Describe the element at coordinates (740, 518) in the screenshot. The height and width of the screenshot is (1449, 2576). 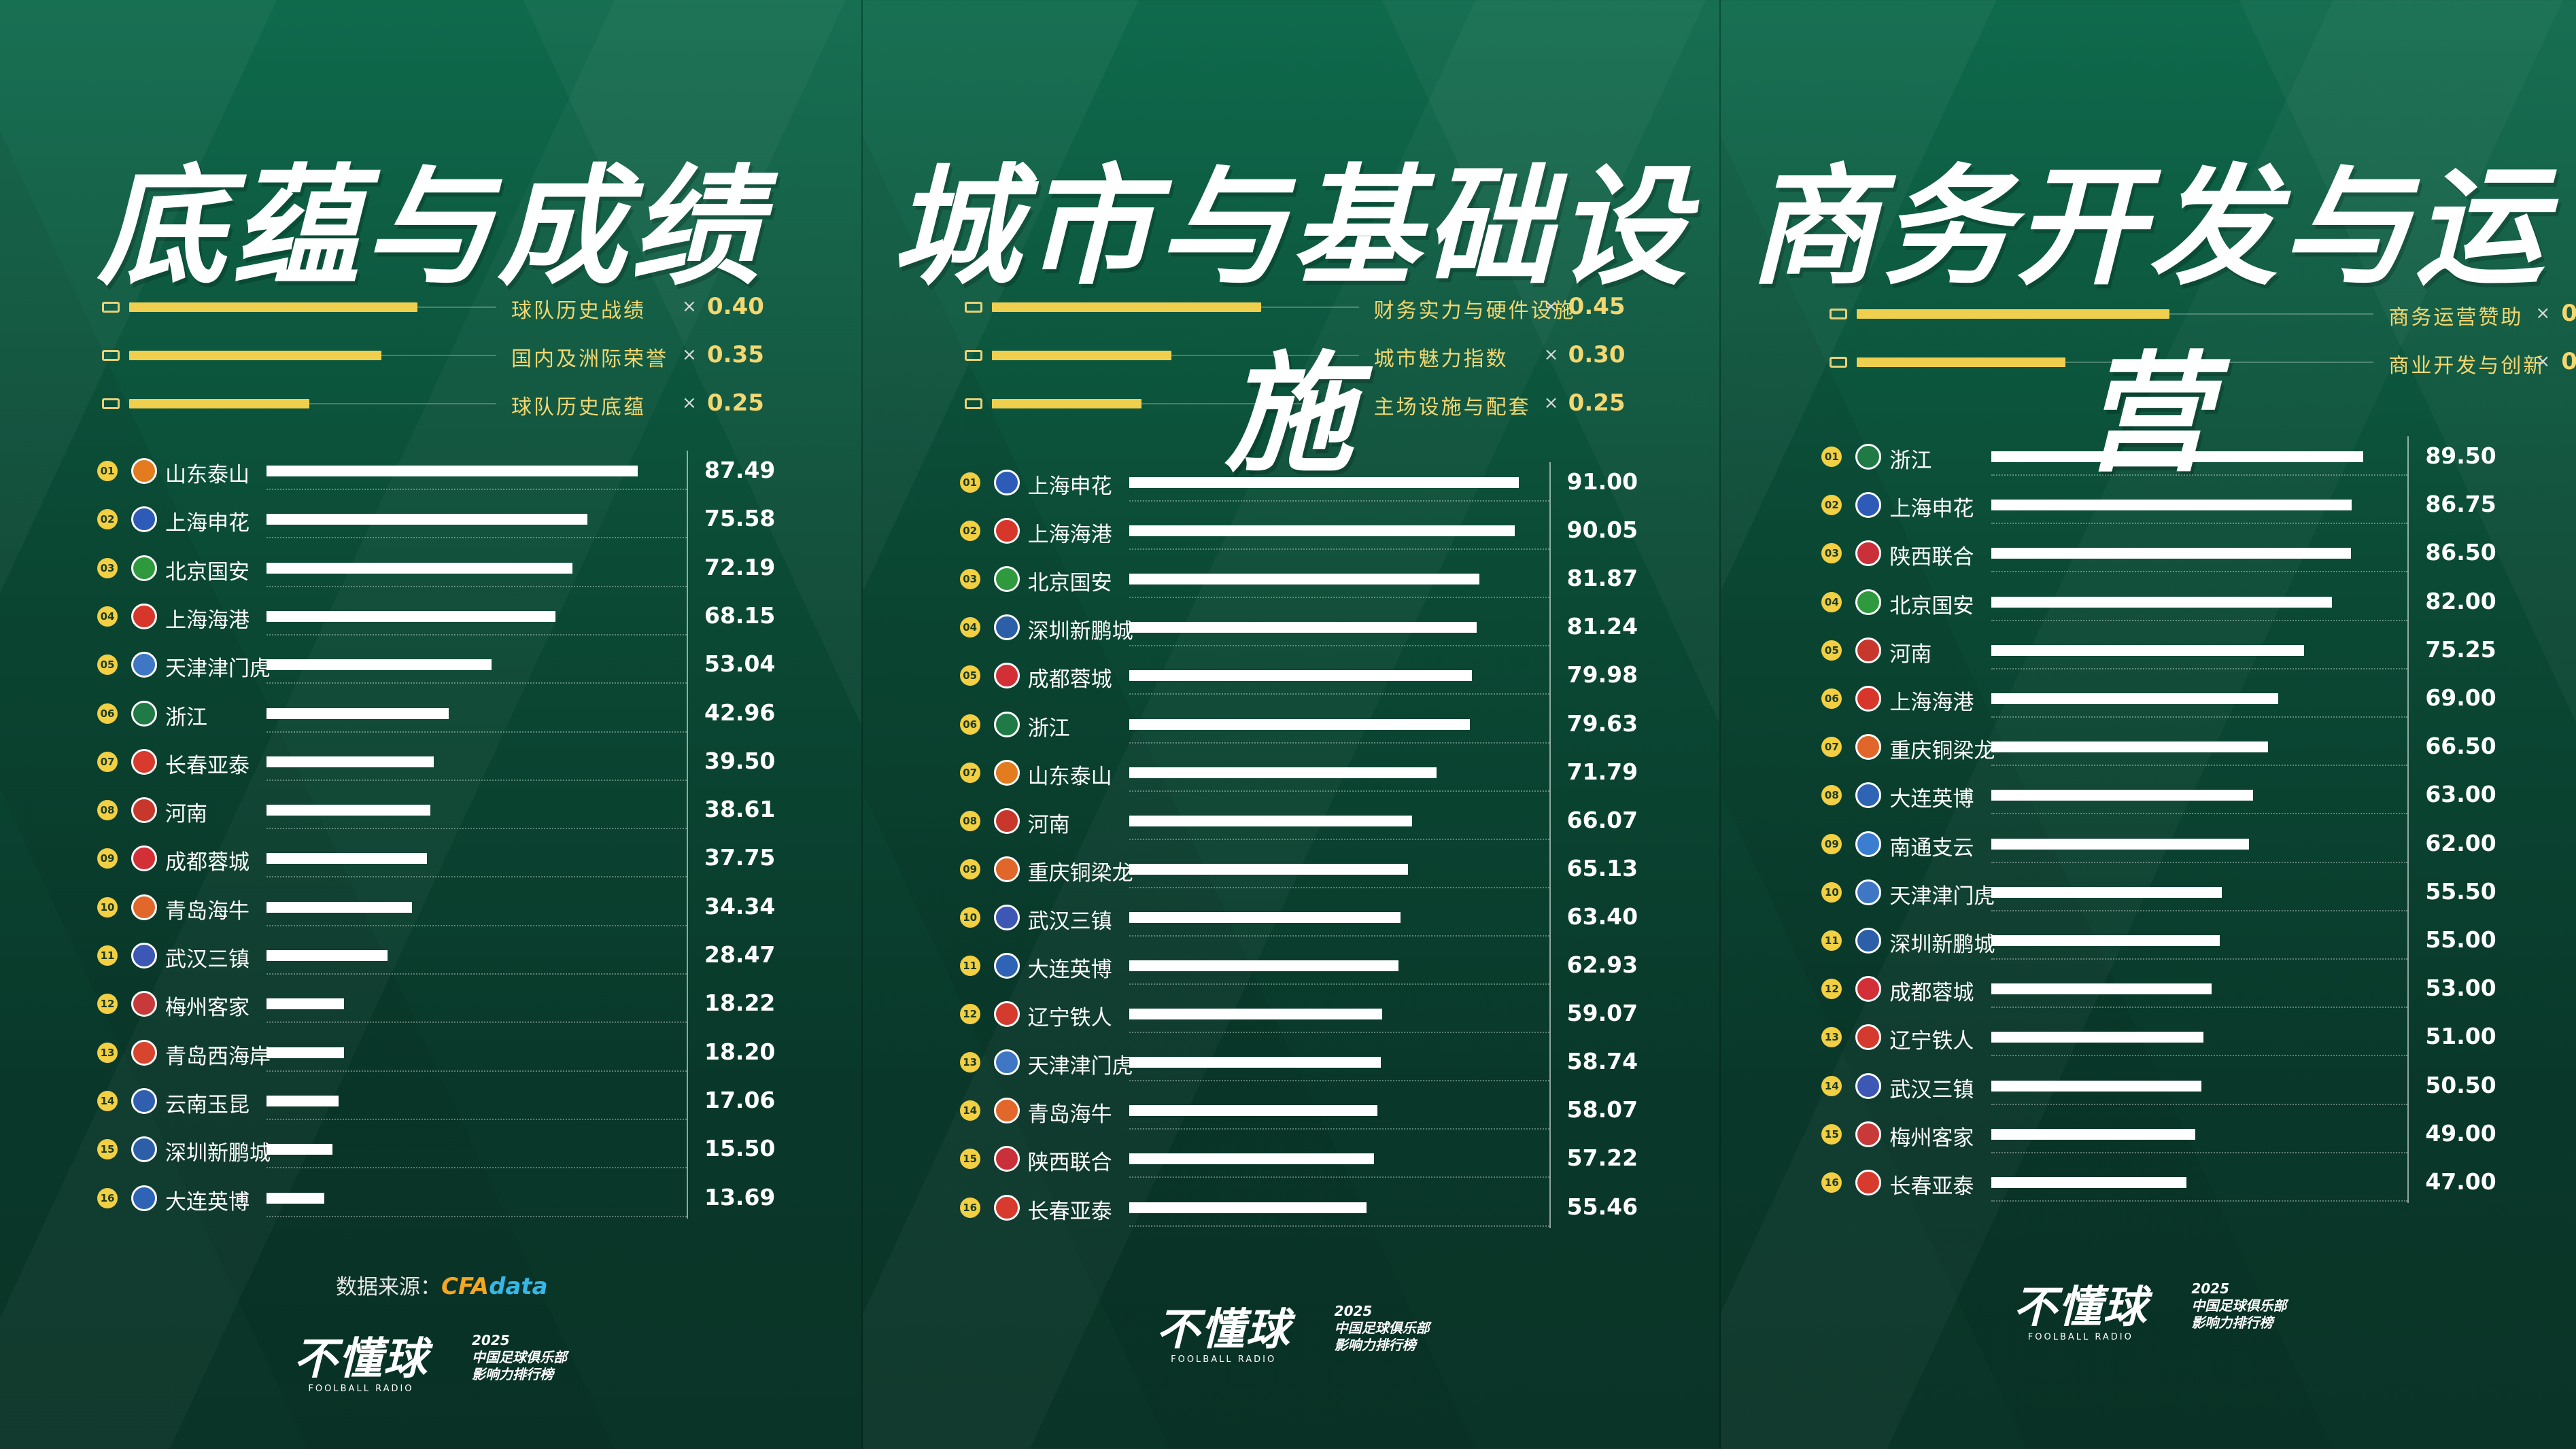
I see `score-value: 75.58` at that location.